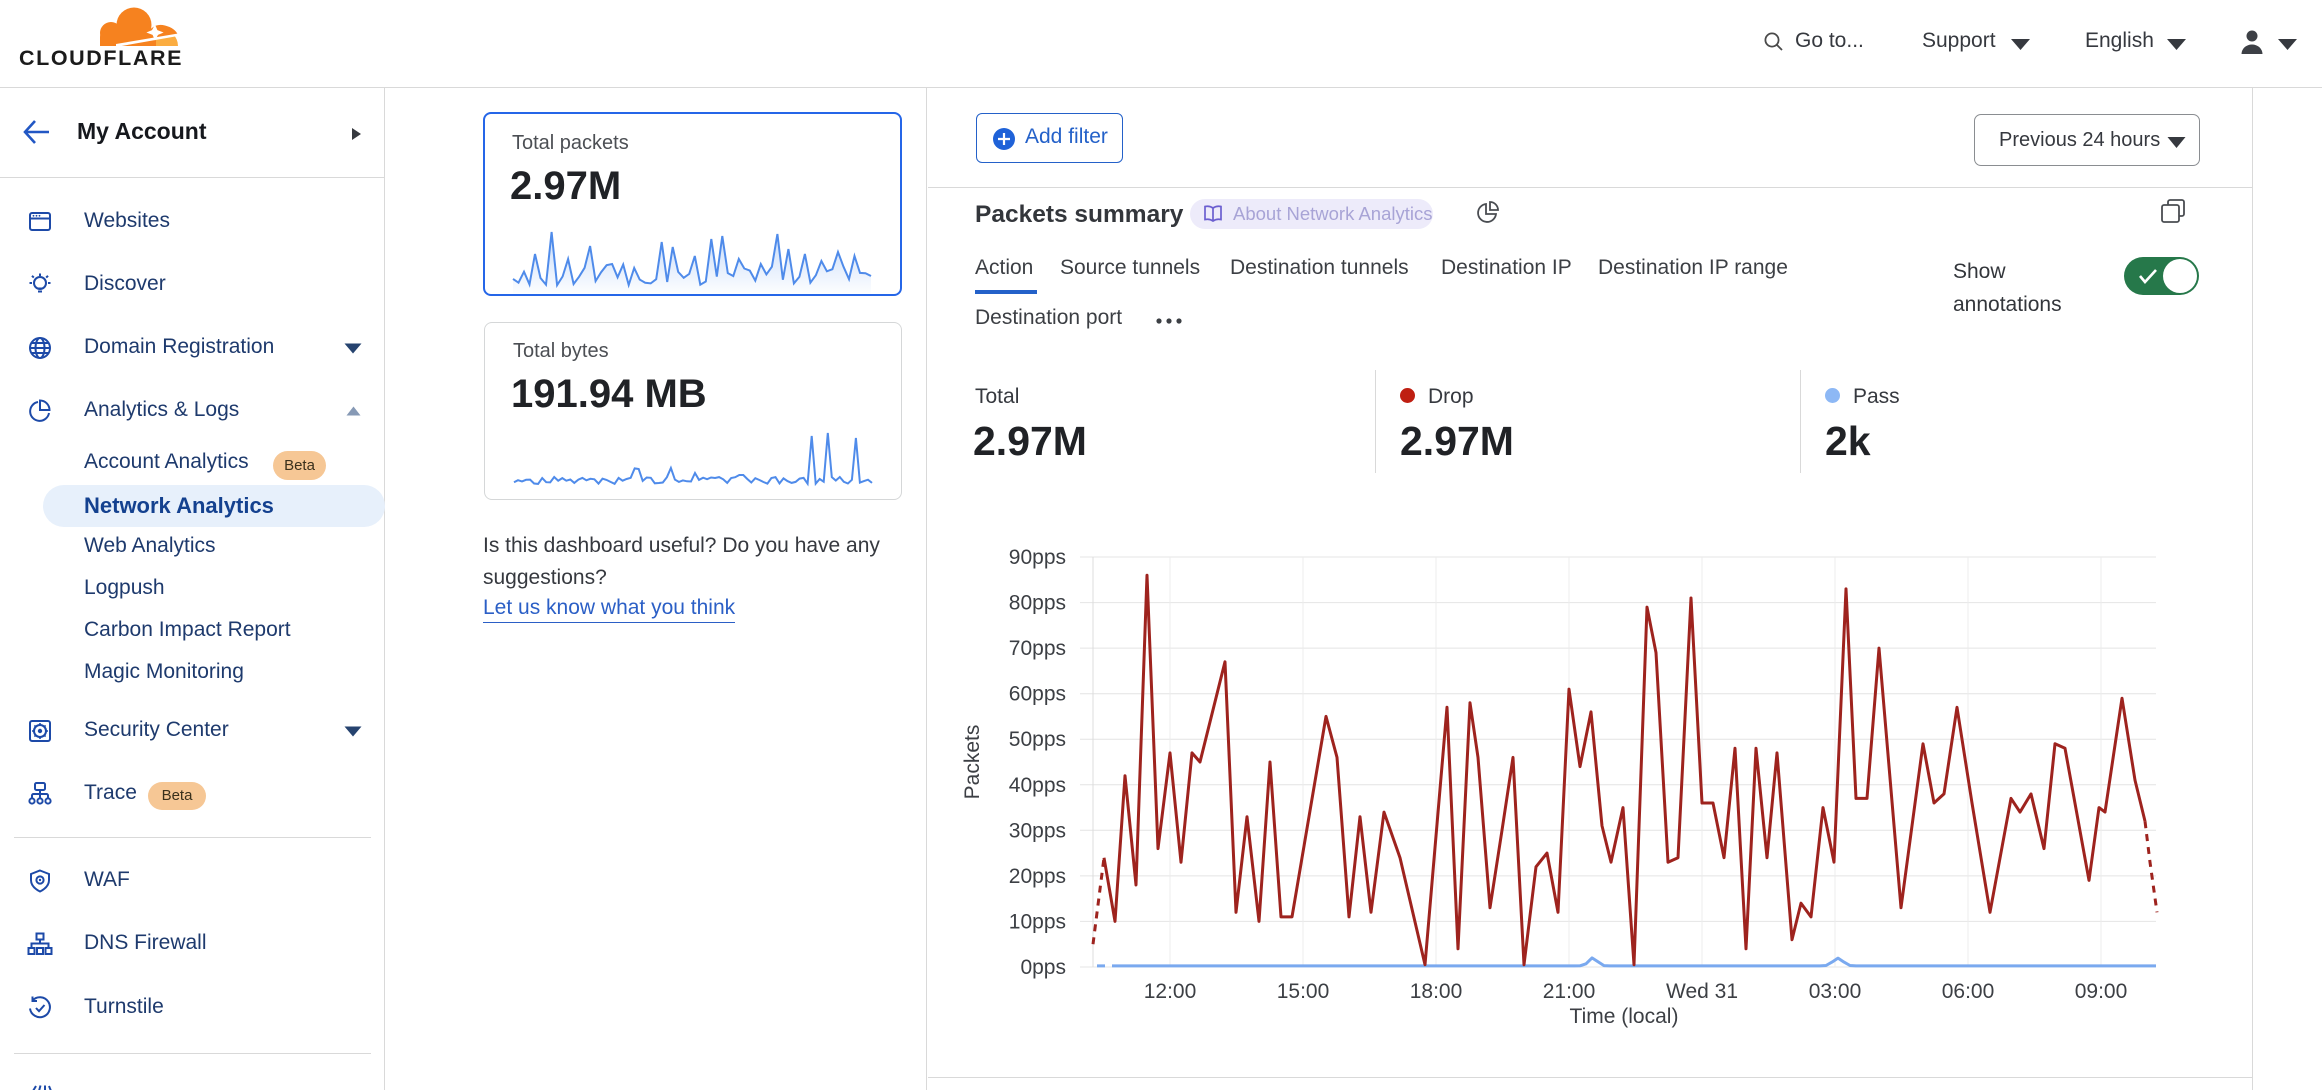 The height and width of the screenshot is (1090, 2322). What do you see at coordinates (2101, 991) in the screenshot?
I see `svg-text: 09:00` at bounding box center [2101, 991].